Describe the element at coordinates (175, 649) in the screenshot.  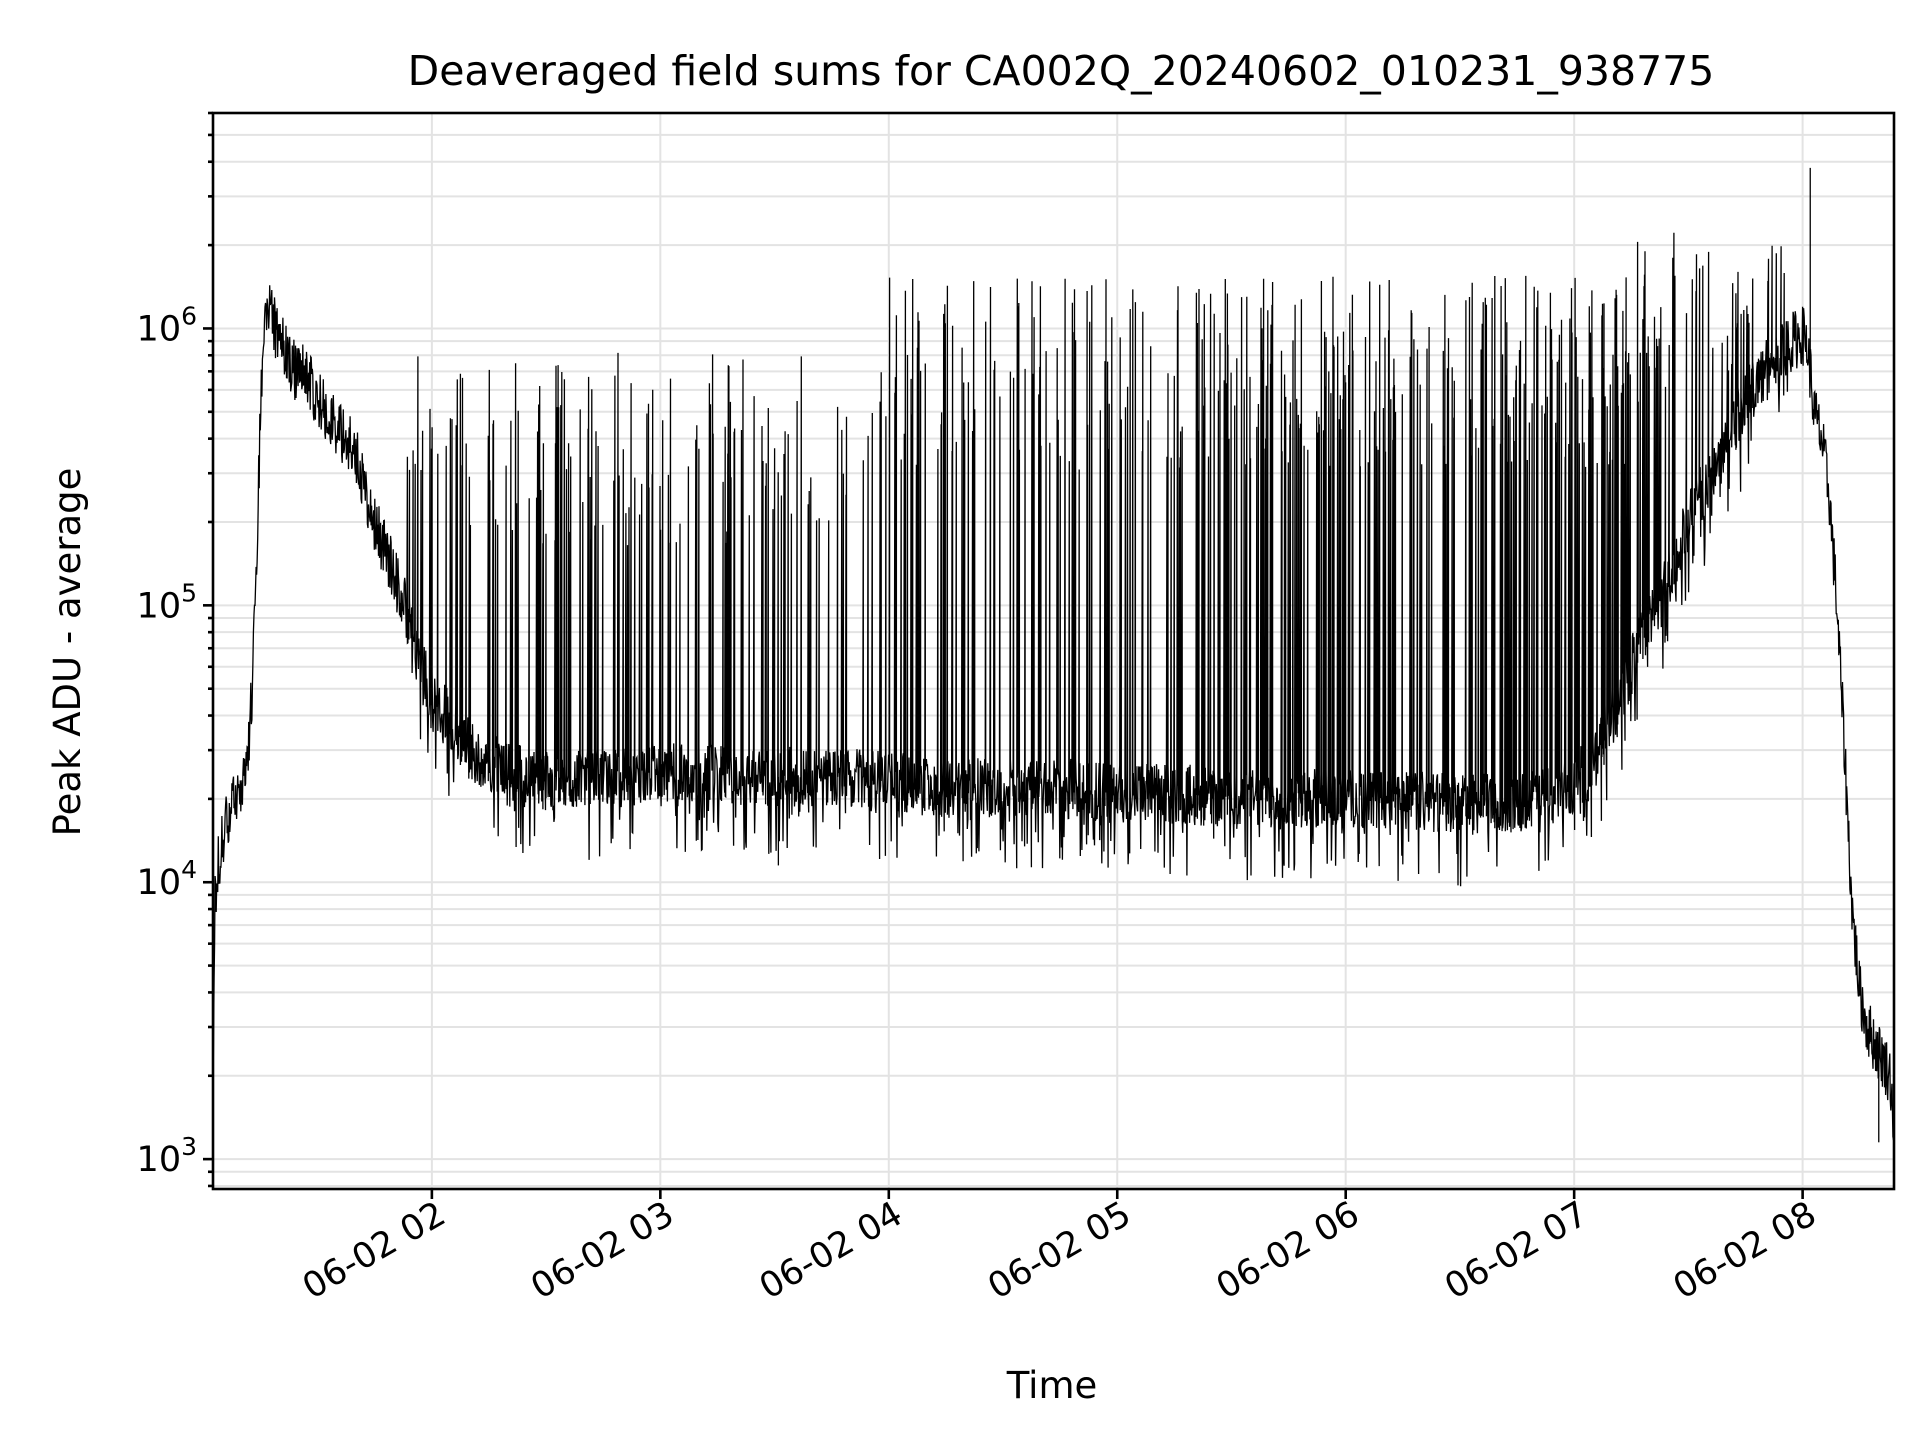
I see `y-axis: 10³ 10⁴ 10⁵ 10⁶` at that location.